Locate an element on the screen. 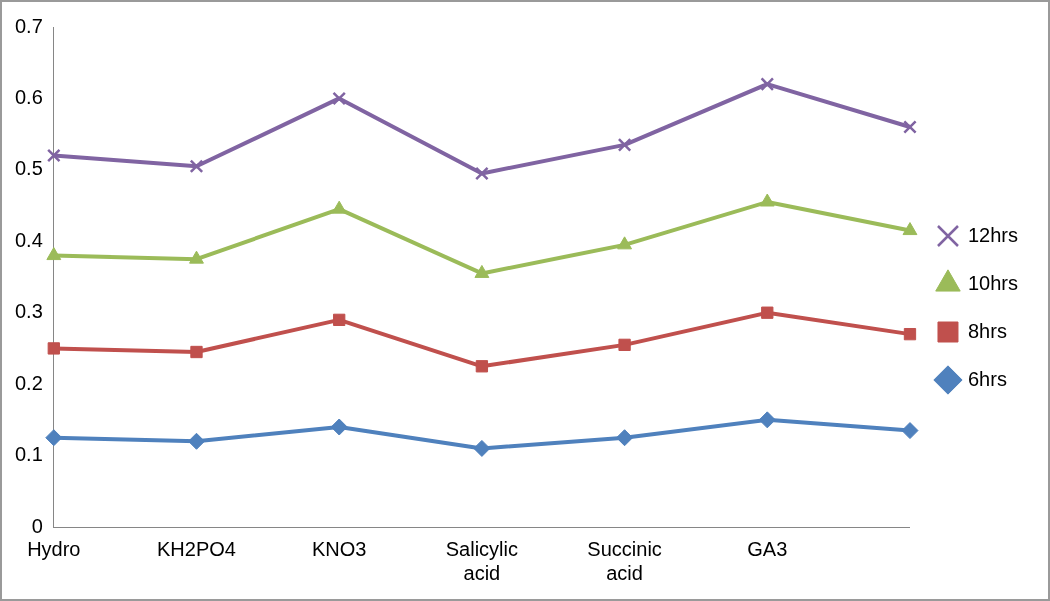  y-tick-label: 0.4 is located at coordinates (28, 239).